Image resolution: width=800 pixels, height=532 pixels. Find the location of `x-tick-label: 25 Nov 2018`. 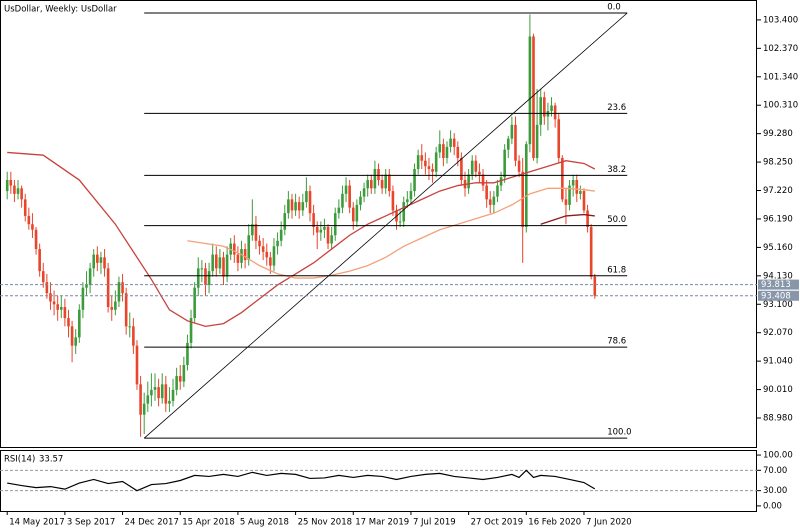

x-tick-label: 25 Nov 2018 is located at coordinates (325, 523).